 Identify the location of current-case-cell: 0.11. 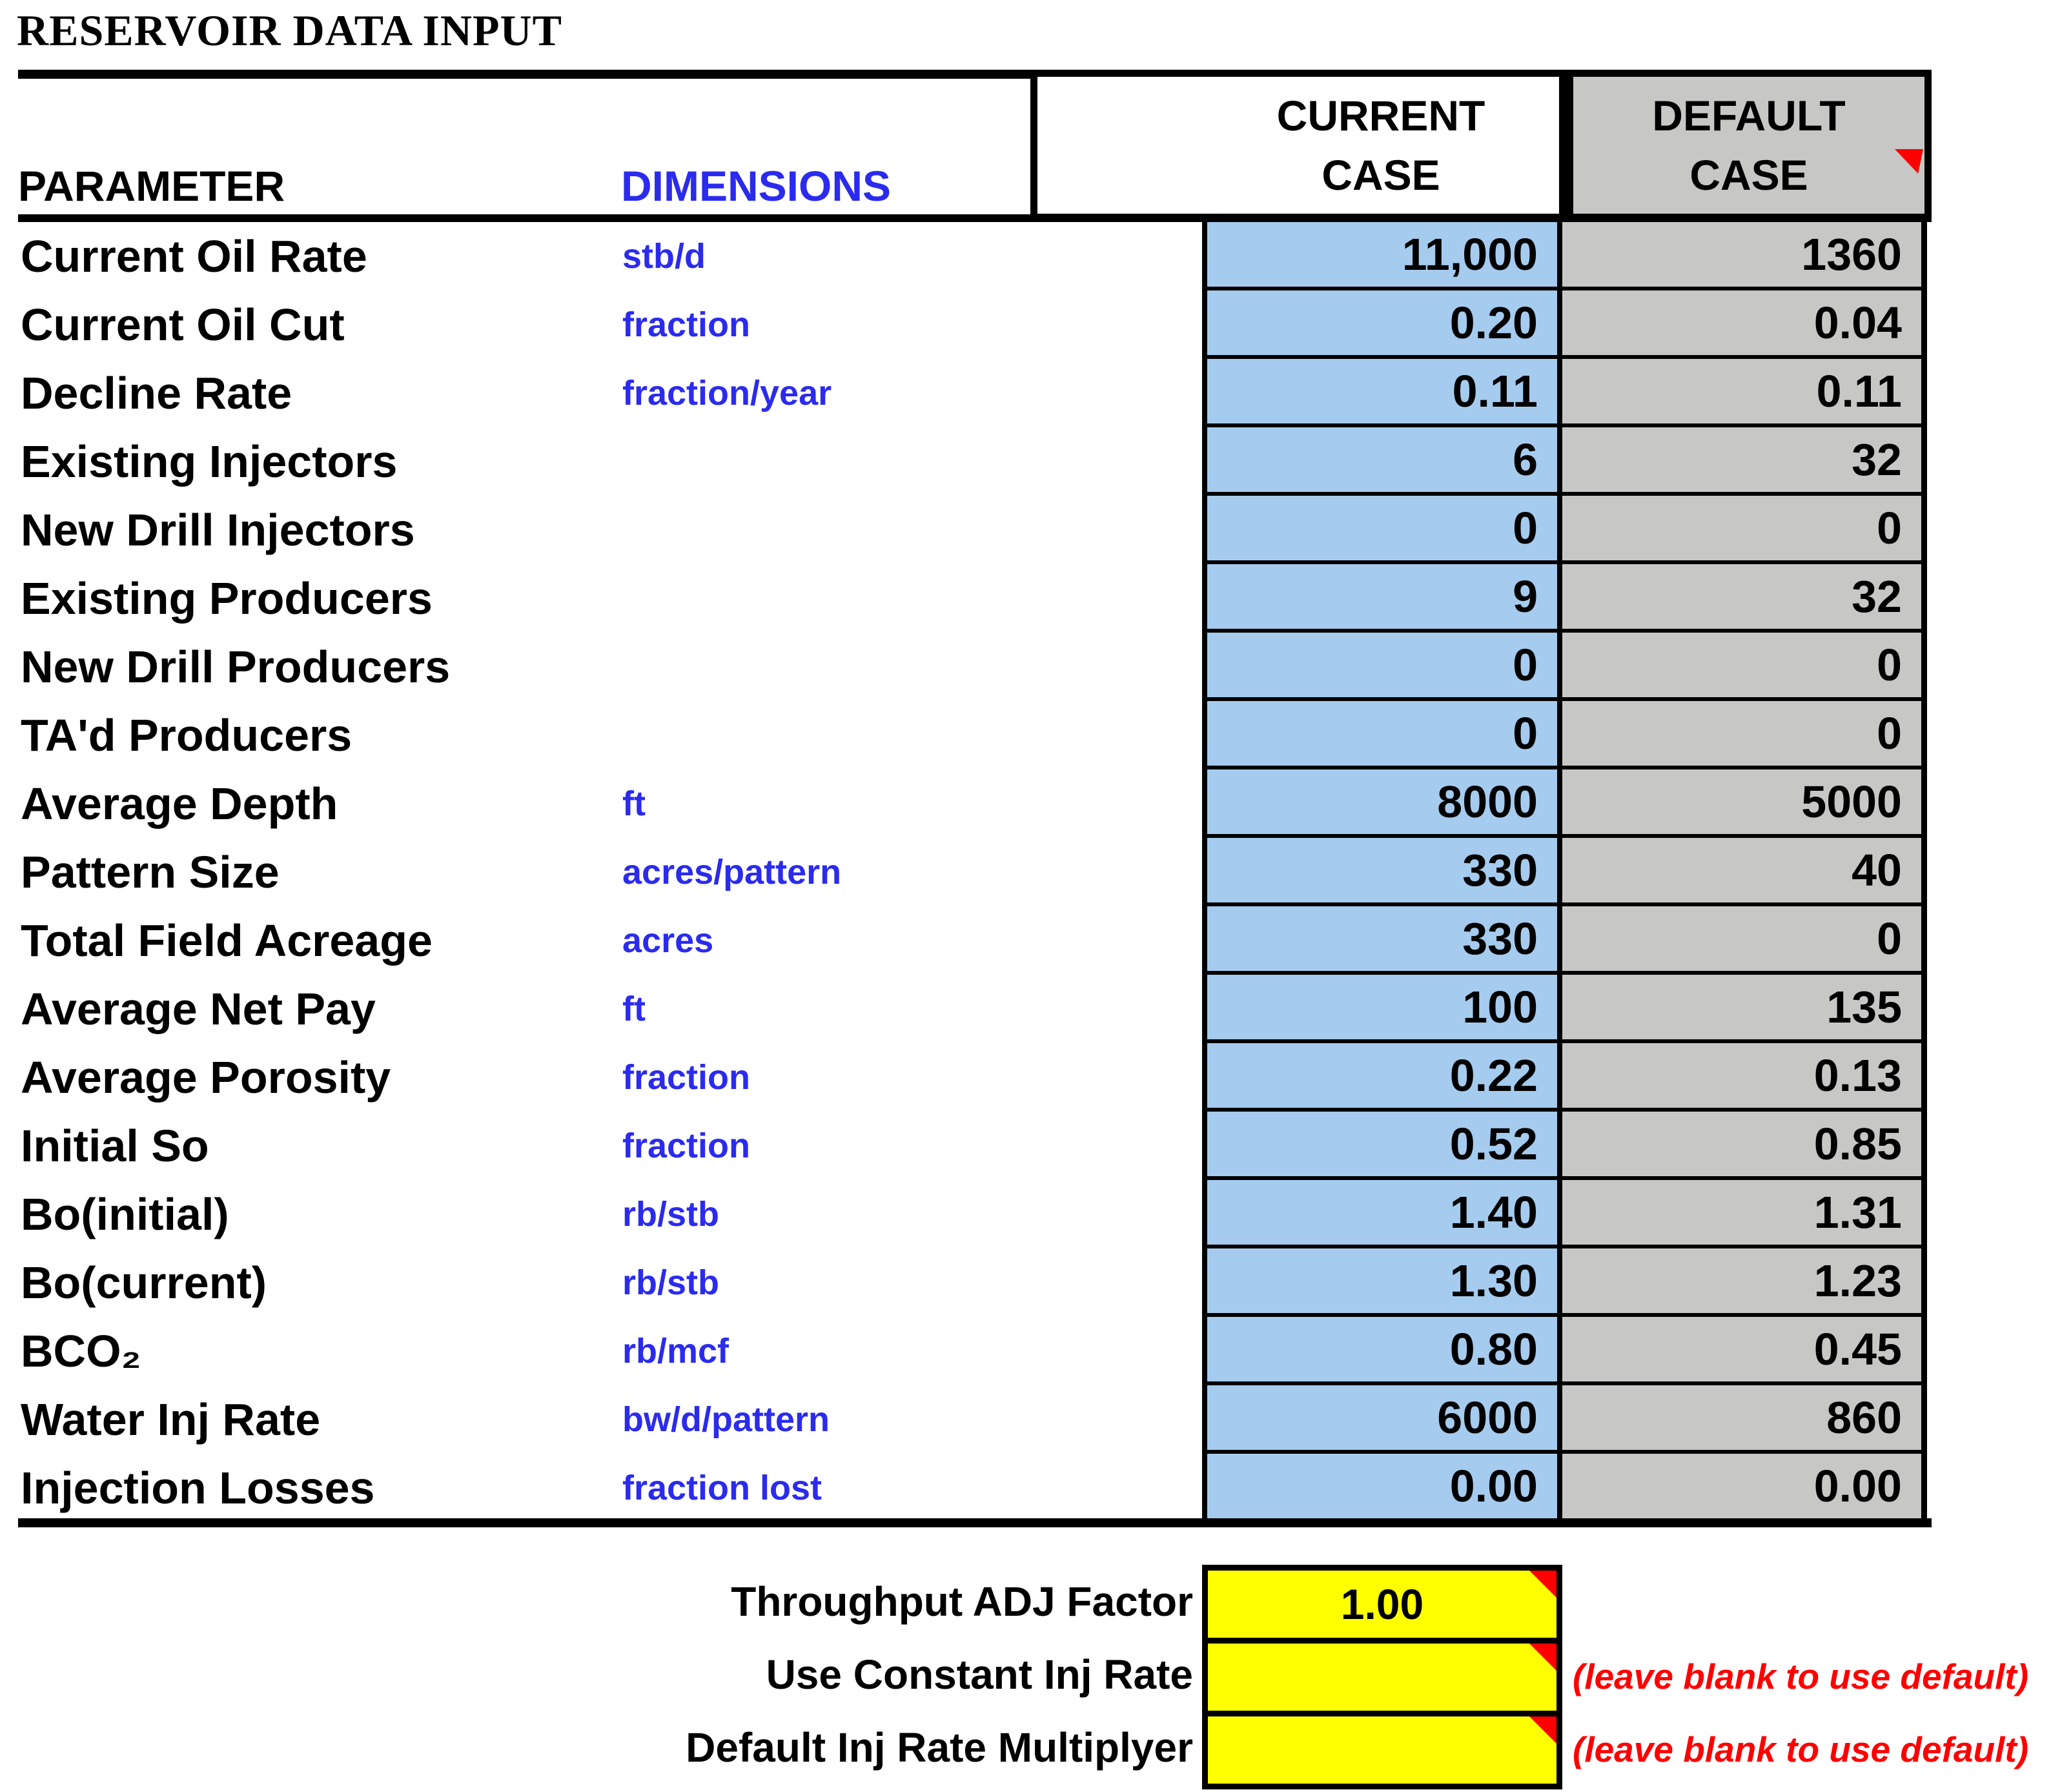
(1382, 393).